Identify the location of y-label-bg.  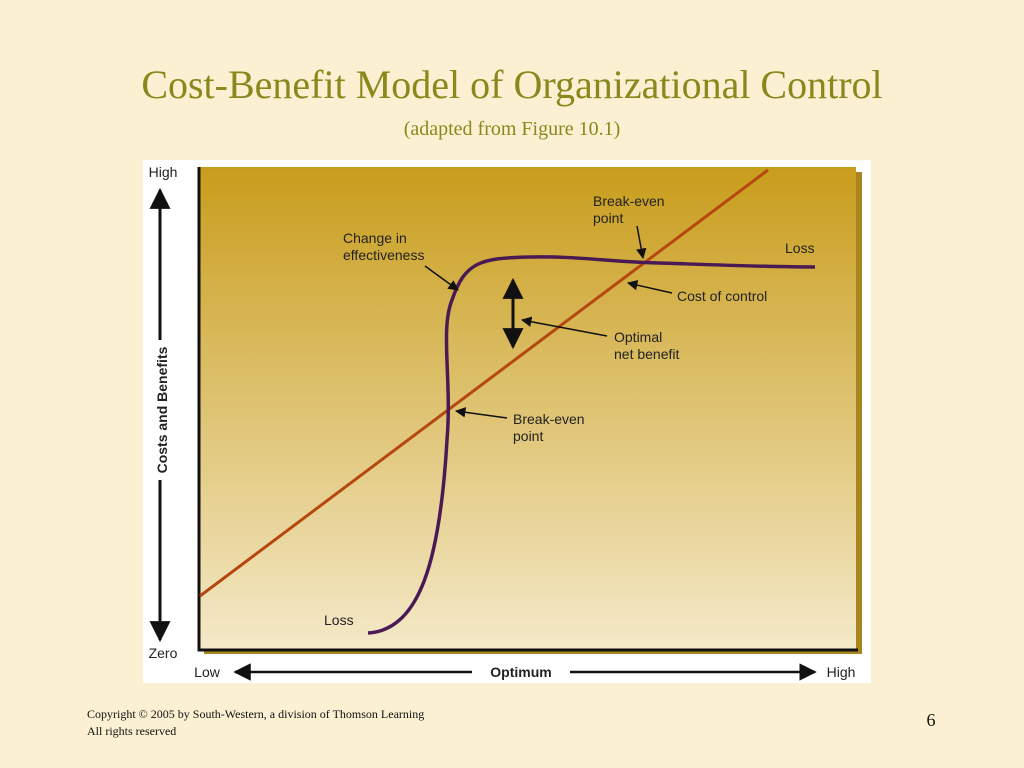
(162, 410).